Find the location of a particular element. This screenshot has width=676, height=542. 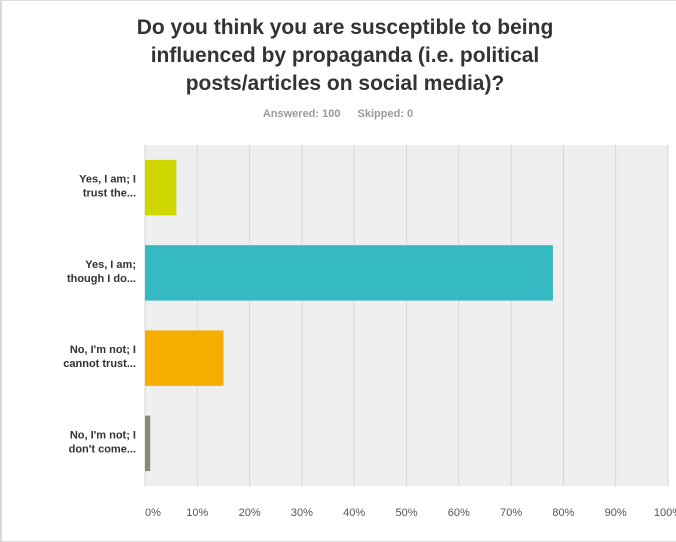

response-counts: Answered: 100 Skipped: 0 is located at coordinates (338, 114).